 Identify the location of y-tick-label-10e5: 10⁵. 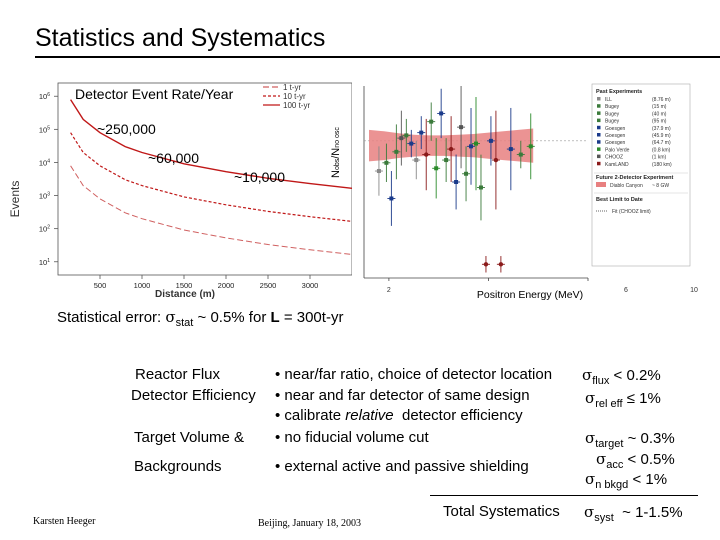
(44, 129).